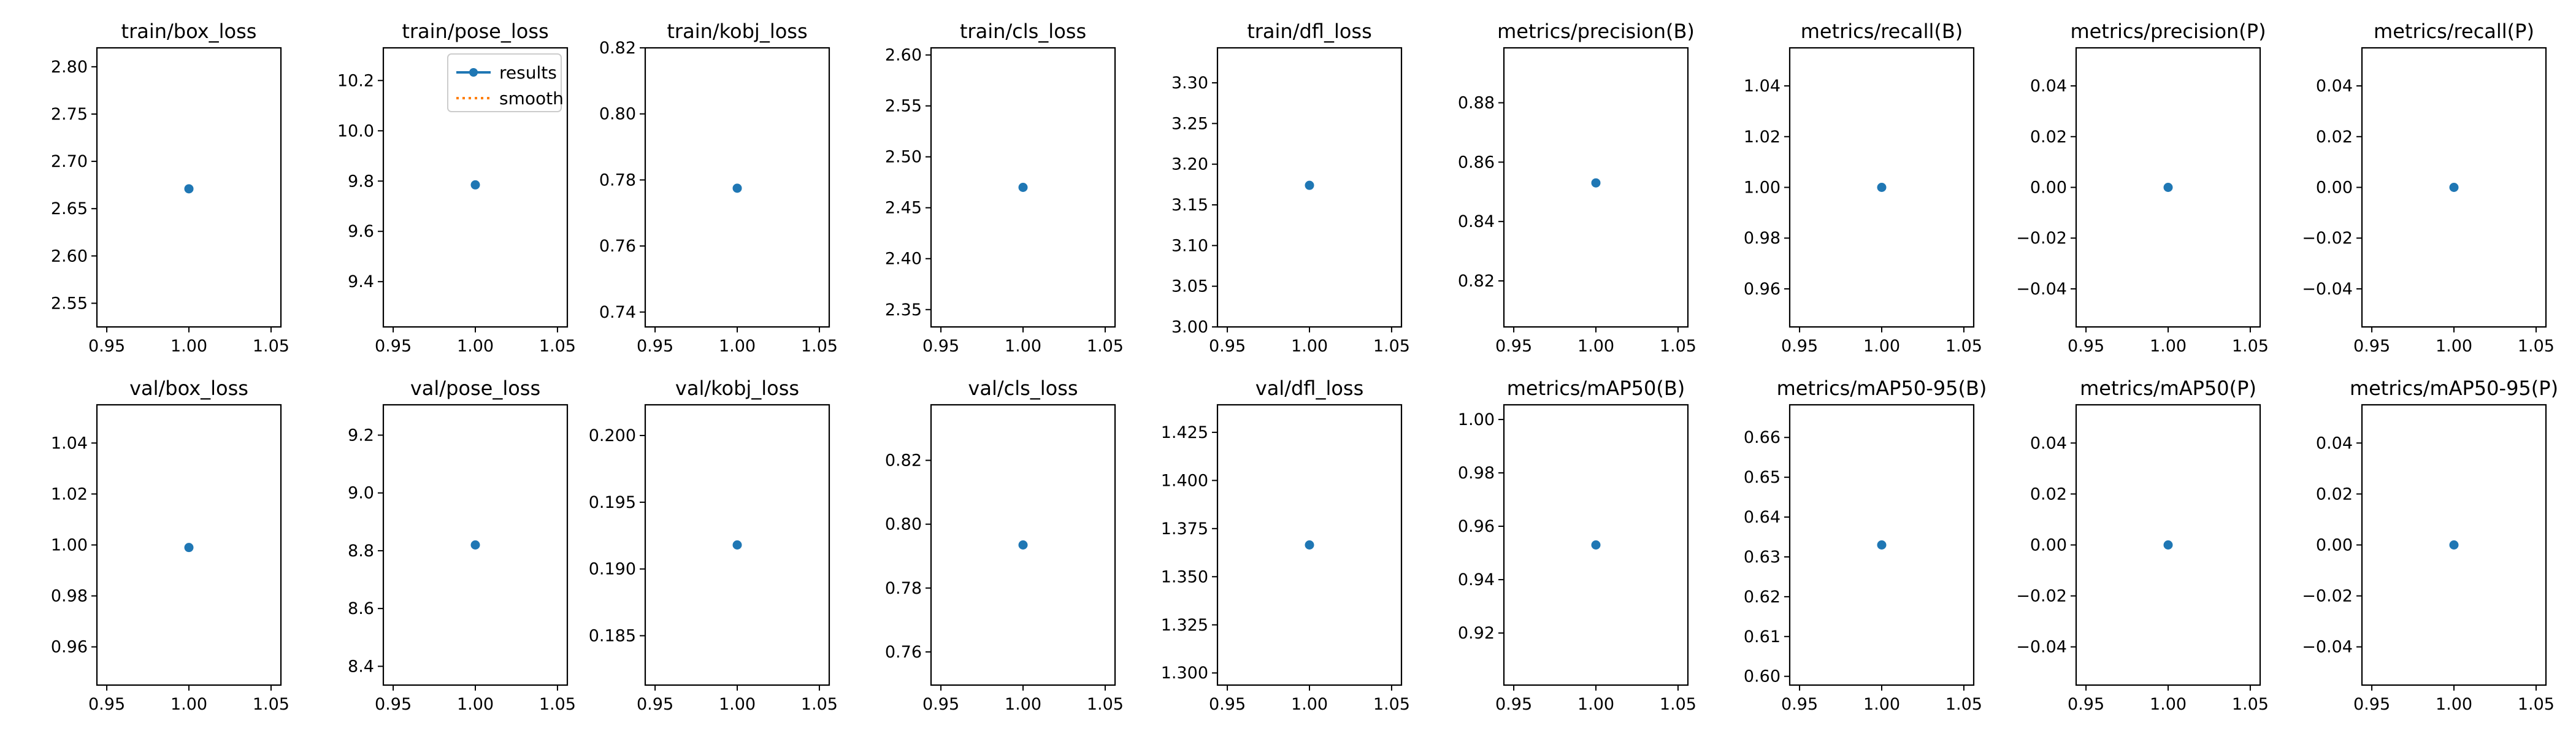 The width and height of the screenshot is (2576, 736). What do you see at coordinates (903, 208) in the screenshot?
I see `y-tick-label: 2.45` at bounding box center [903, 208].